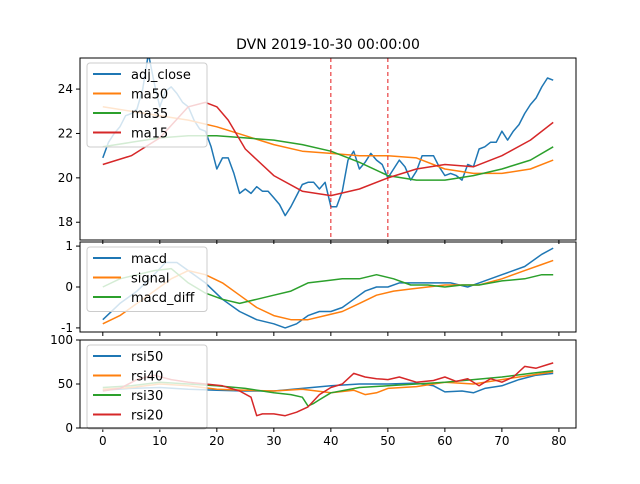 This screenshot has height=484, width=640. What do you see at coordinates (147, 357) in the screenshot?
I see `legend-label-rsi50: rsi50` at bounding box center [147, 357].